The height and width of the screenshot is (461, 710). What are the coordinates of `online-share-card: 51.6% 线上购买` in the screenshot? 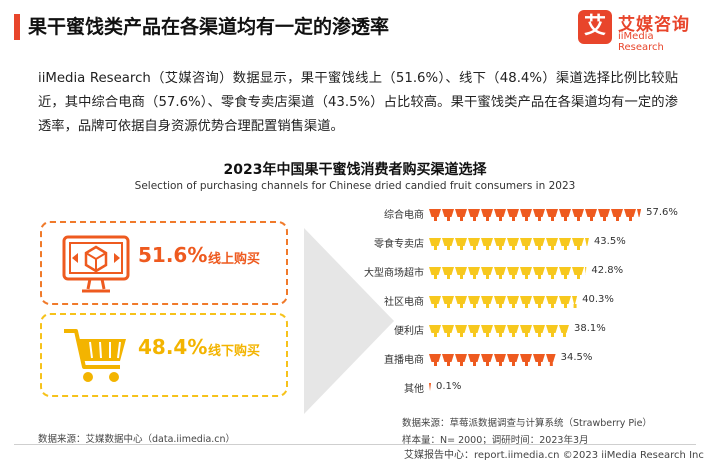 It's located at (164, 263).